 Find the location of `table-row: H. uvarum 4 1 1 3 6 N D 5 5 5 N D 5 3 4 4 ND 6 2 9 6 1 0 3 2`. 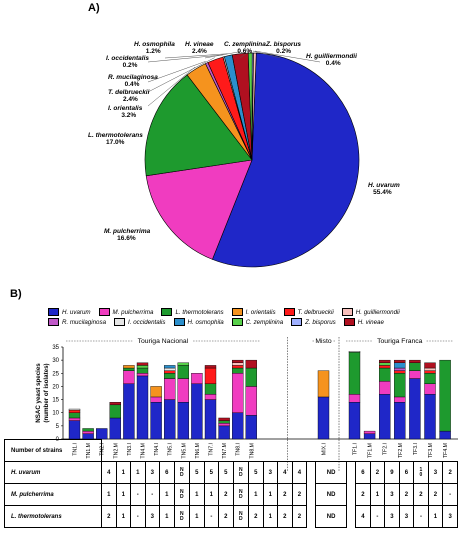

table-row: H. uvarum 4 1 1 3 6 N D 5 5 5 N D 5 3 4 4 ND 6 2 9 6 1 0 3 2 is located at coordinates (231, 472).